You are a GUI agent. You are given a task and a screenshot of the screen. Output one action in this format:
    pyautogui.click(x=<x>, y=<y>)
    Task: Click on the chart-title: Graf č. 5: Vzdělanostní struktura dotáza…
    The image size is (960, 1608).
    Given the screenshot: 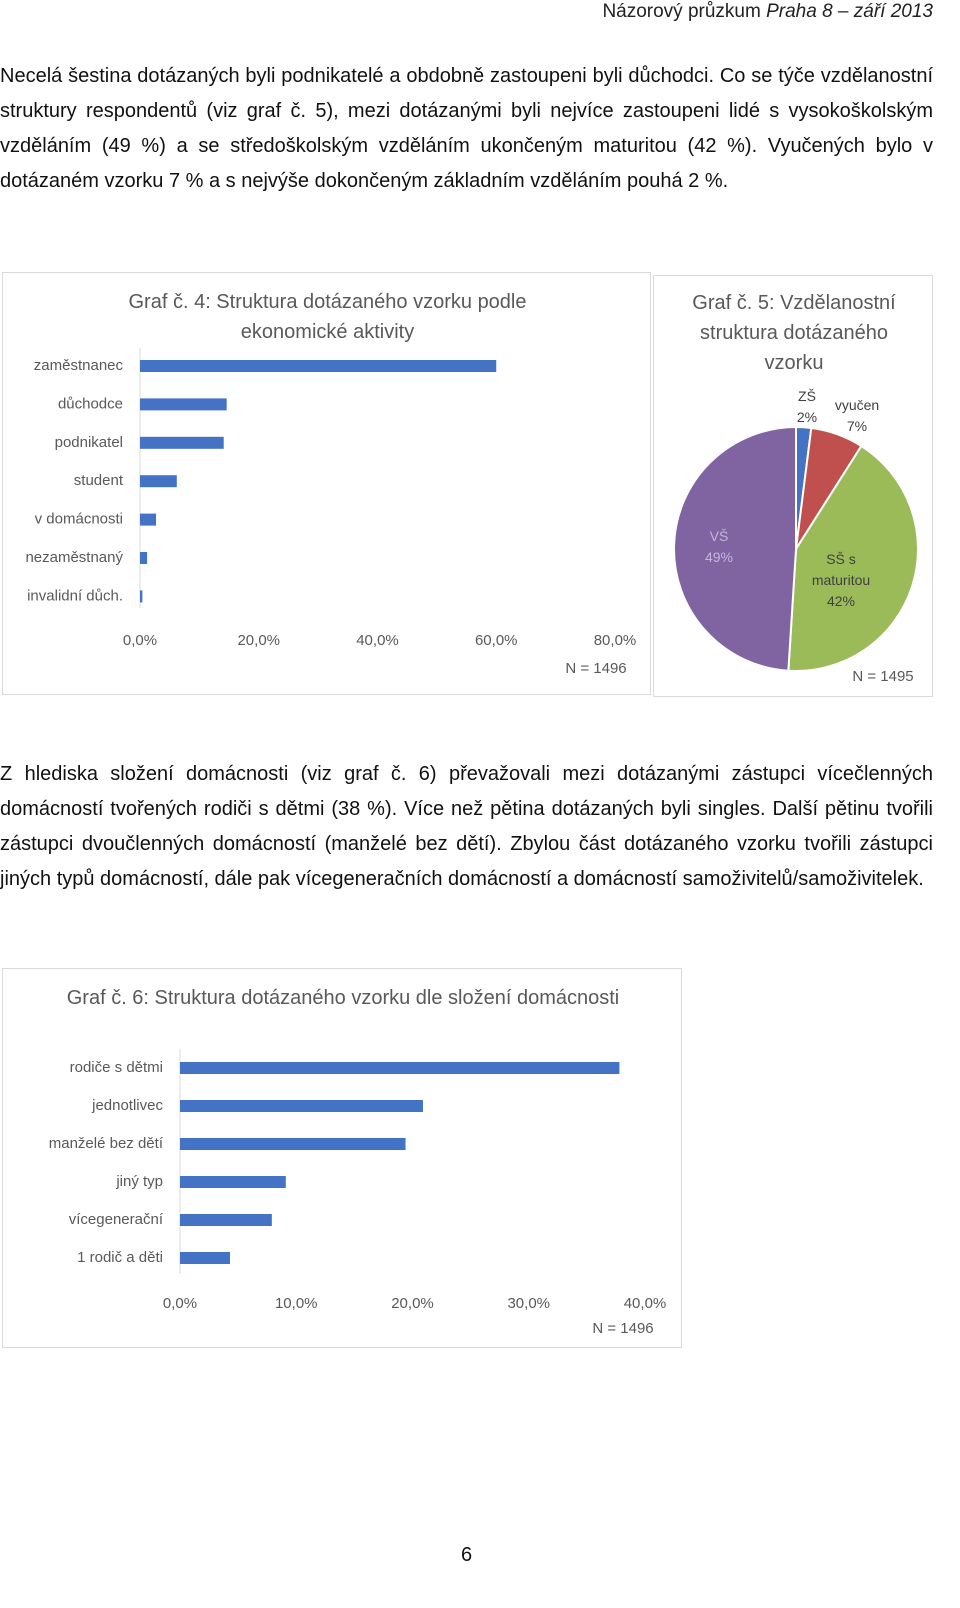 What is the action you would take?
    pyautogui.click(x=794, y=333)
    